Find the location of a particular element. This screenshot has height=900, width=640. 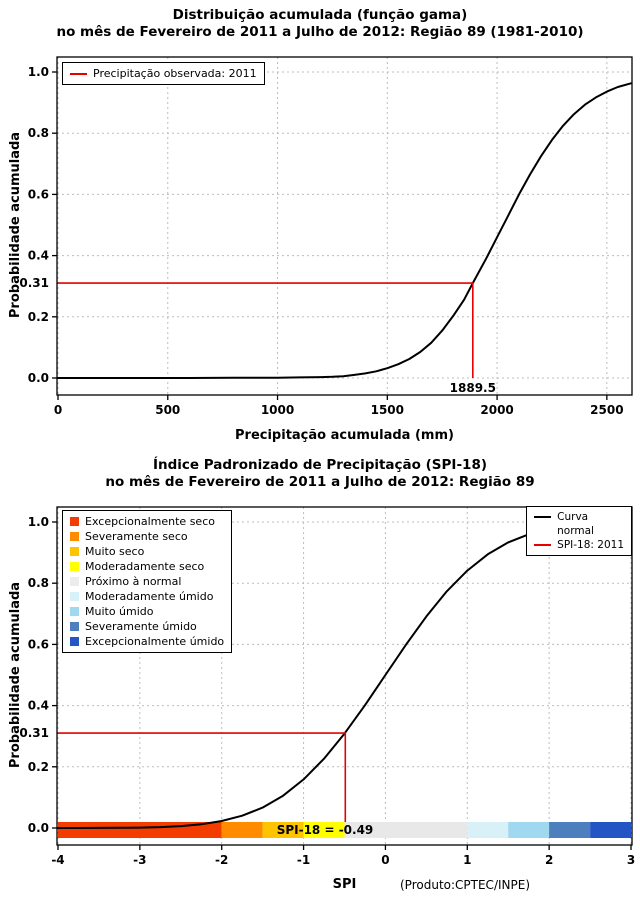

legend-item: Excepcionalmente seco is located at coordinates (147, 521).